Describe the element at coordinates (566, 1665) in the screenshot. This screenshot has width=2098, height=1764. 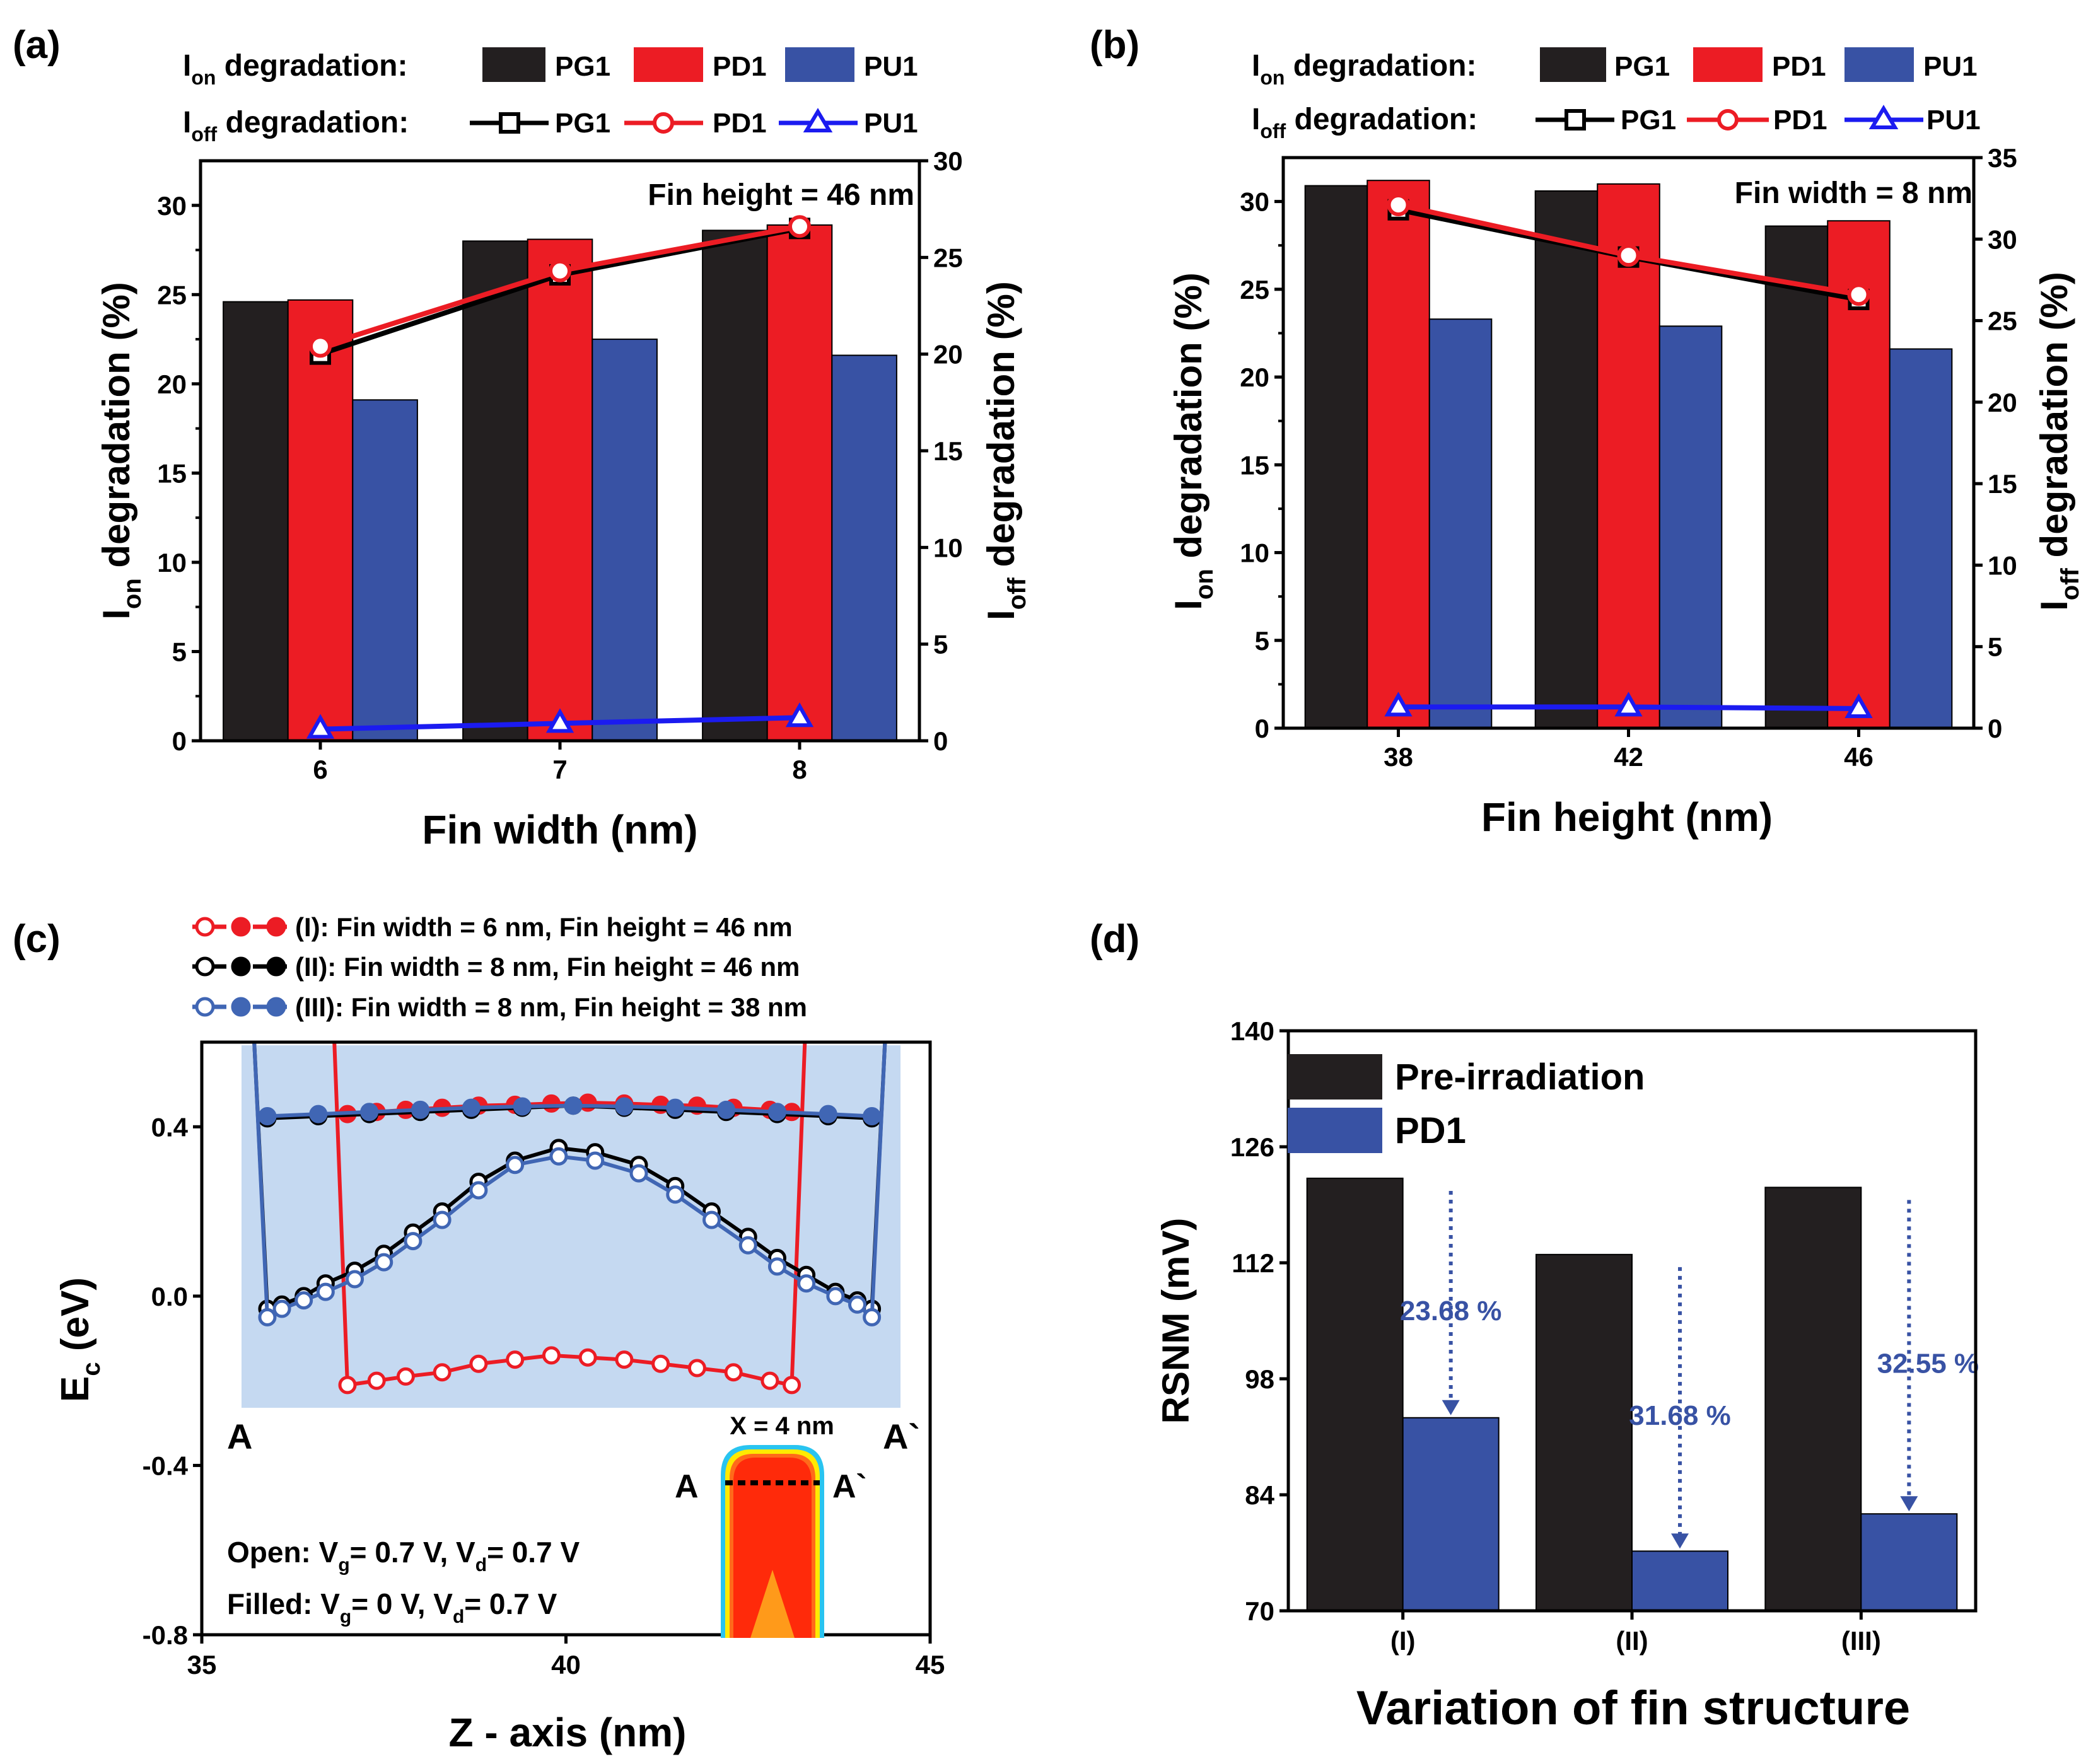
I see `panel-c-xtick-label-40: 40` at that location.